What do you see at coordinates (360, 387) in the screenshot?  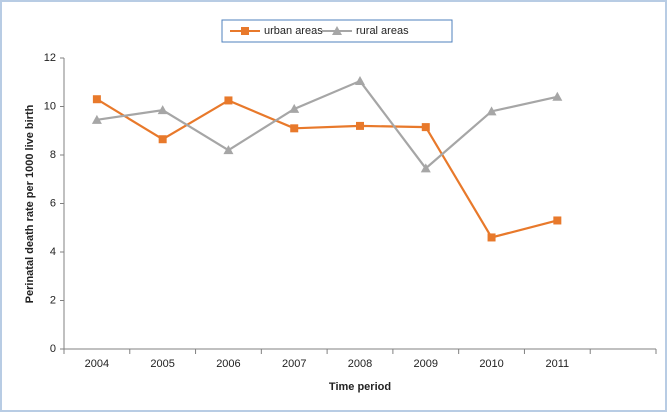 I see `x-axis-title: Time period` at bounding box center [360, 387].